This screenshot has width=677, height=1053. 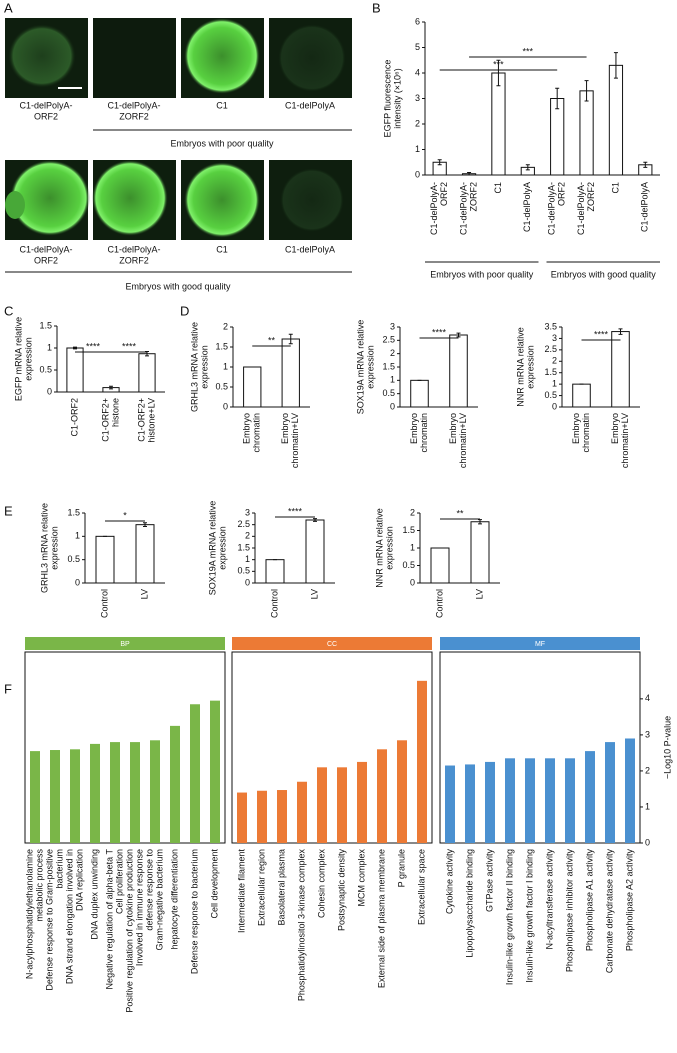 I want to click on y-tick-label: 5, so click(x=417, y=47).